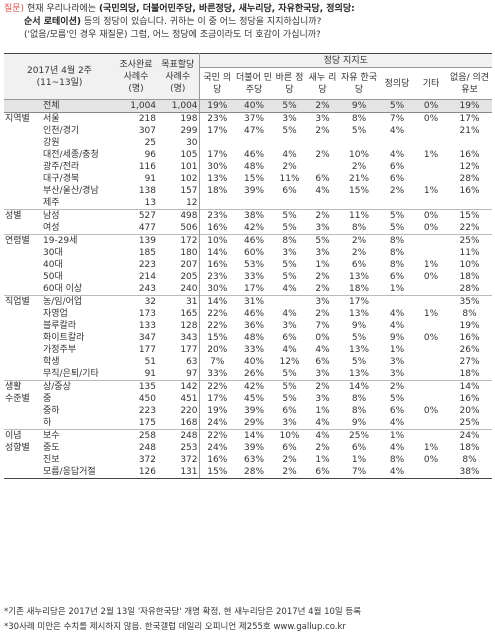 The height and width of the screenshot is (639, 495). I want to click on support-cell: 14%, so click(217, 253).